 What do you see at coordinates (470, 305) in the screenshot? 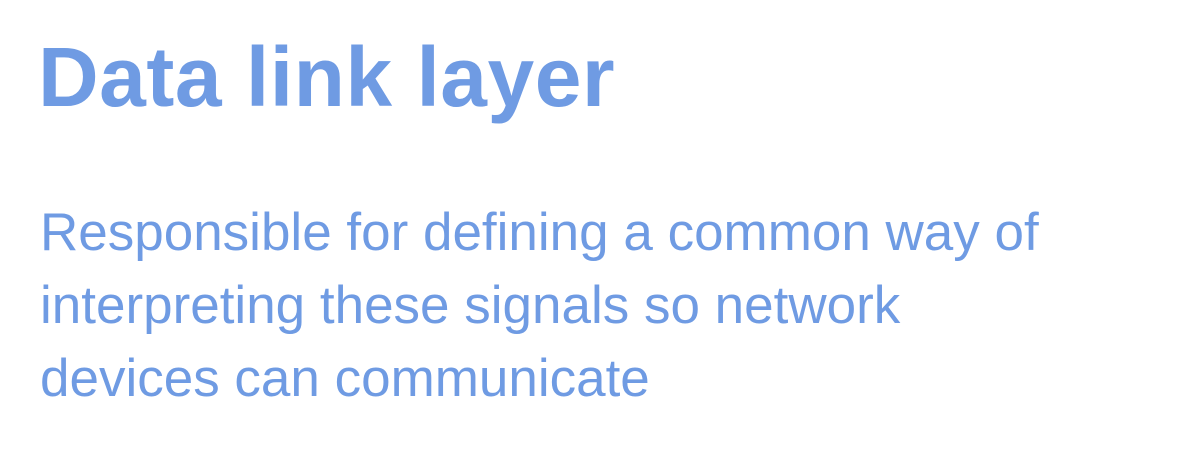
I see `body-line-2: interpreting these signals so network` at bounding box center [470, 305].